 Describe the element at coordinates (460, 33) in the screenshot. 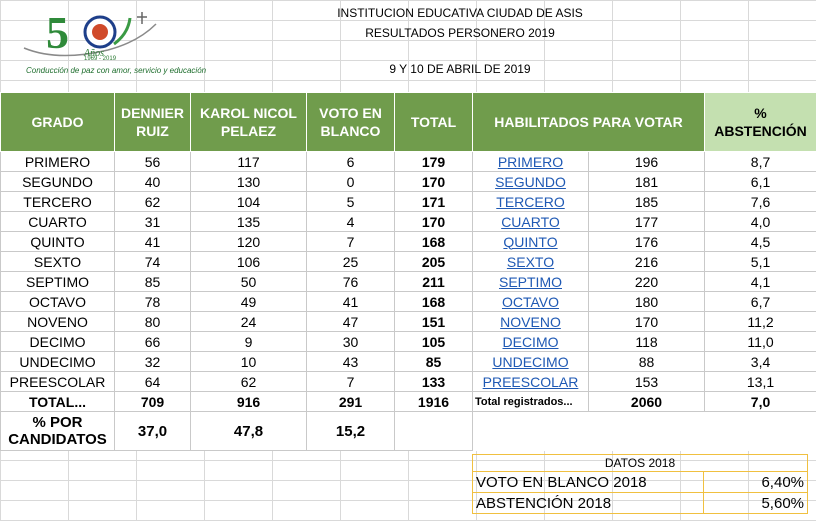

I see `results-title: RESULTADOS PERSONERO 2019` at that location.